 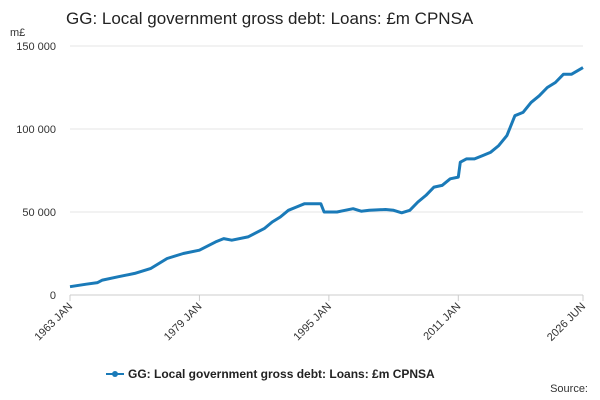 What do you see at coordinates (17, 33) in the screenshot?
I see `y-axis-label: m£` at bounding box center [17, 33].